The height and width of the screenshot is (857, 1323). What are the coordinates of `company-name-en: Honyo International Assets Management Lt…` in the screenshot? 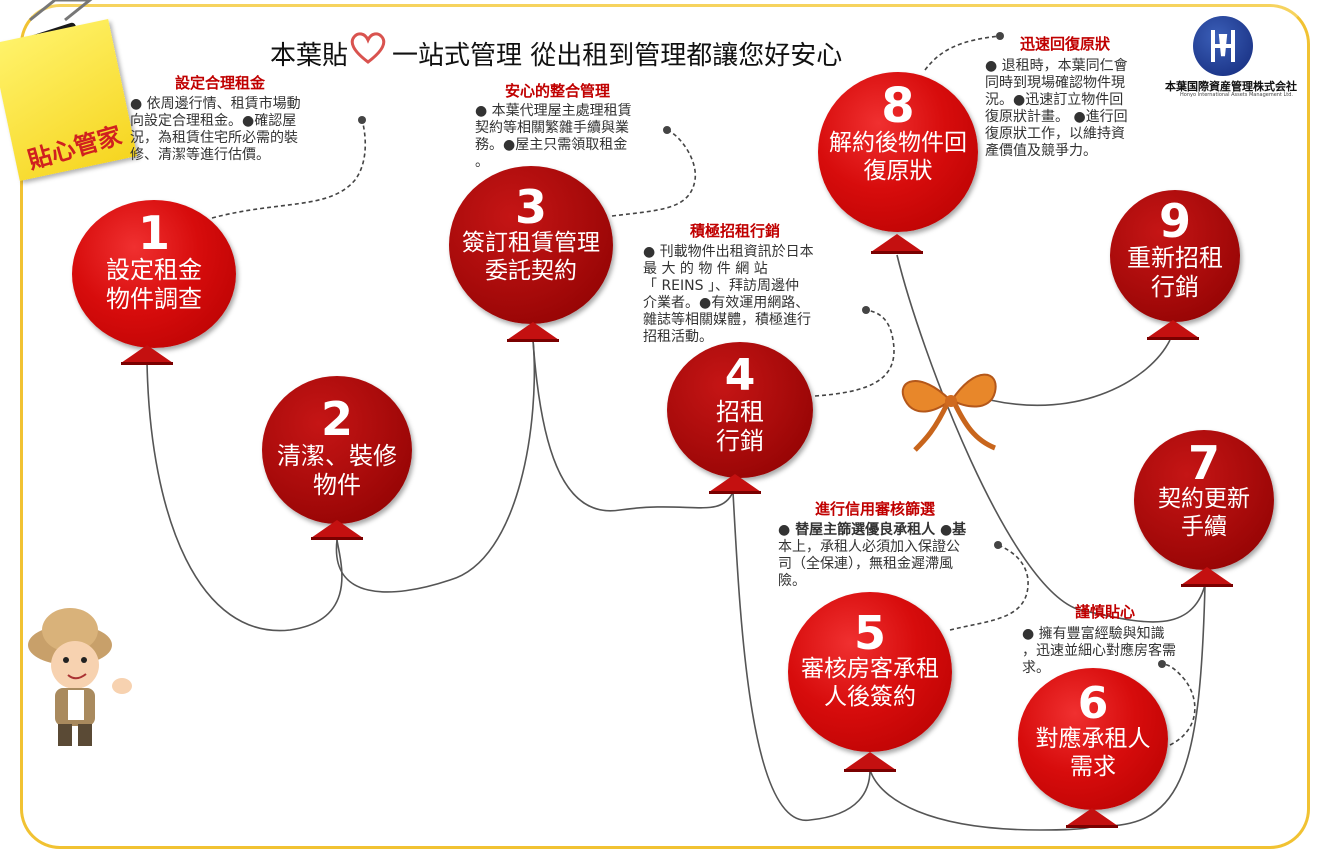 It's located at (1236, 95).